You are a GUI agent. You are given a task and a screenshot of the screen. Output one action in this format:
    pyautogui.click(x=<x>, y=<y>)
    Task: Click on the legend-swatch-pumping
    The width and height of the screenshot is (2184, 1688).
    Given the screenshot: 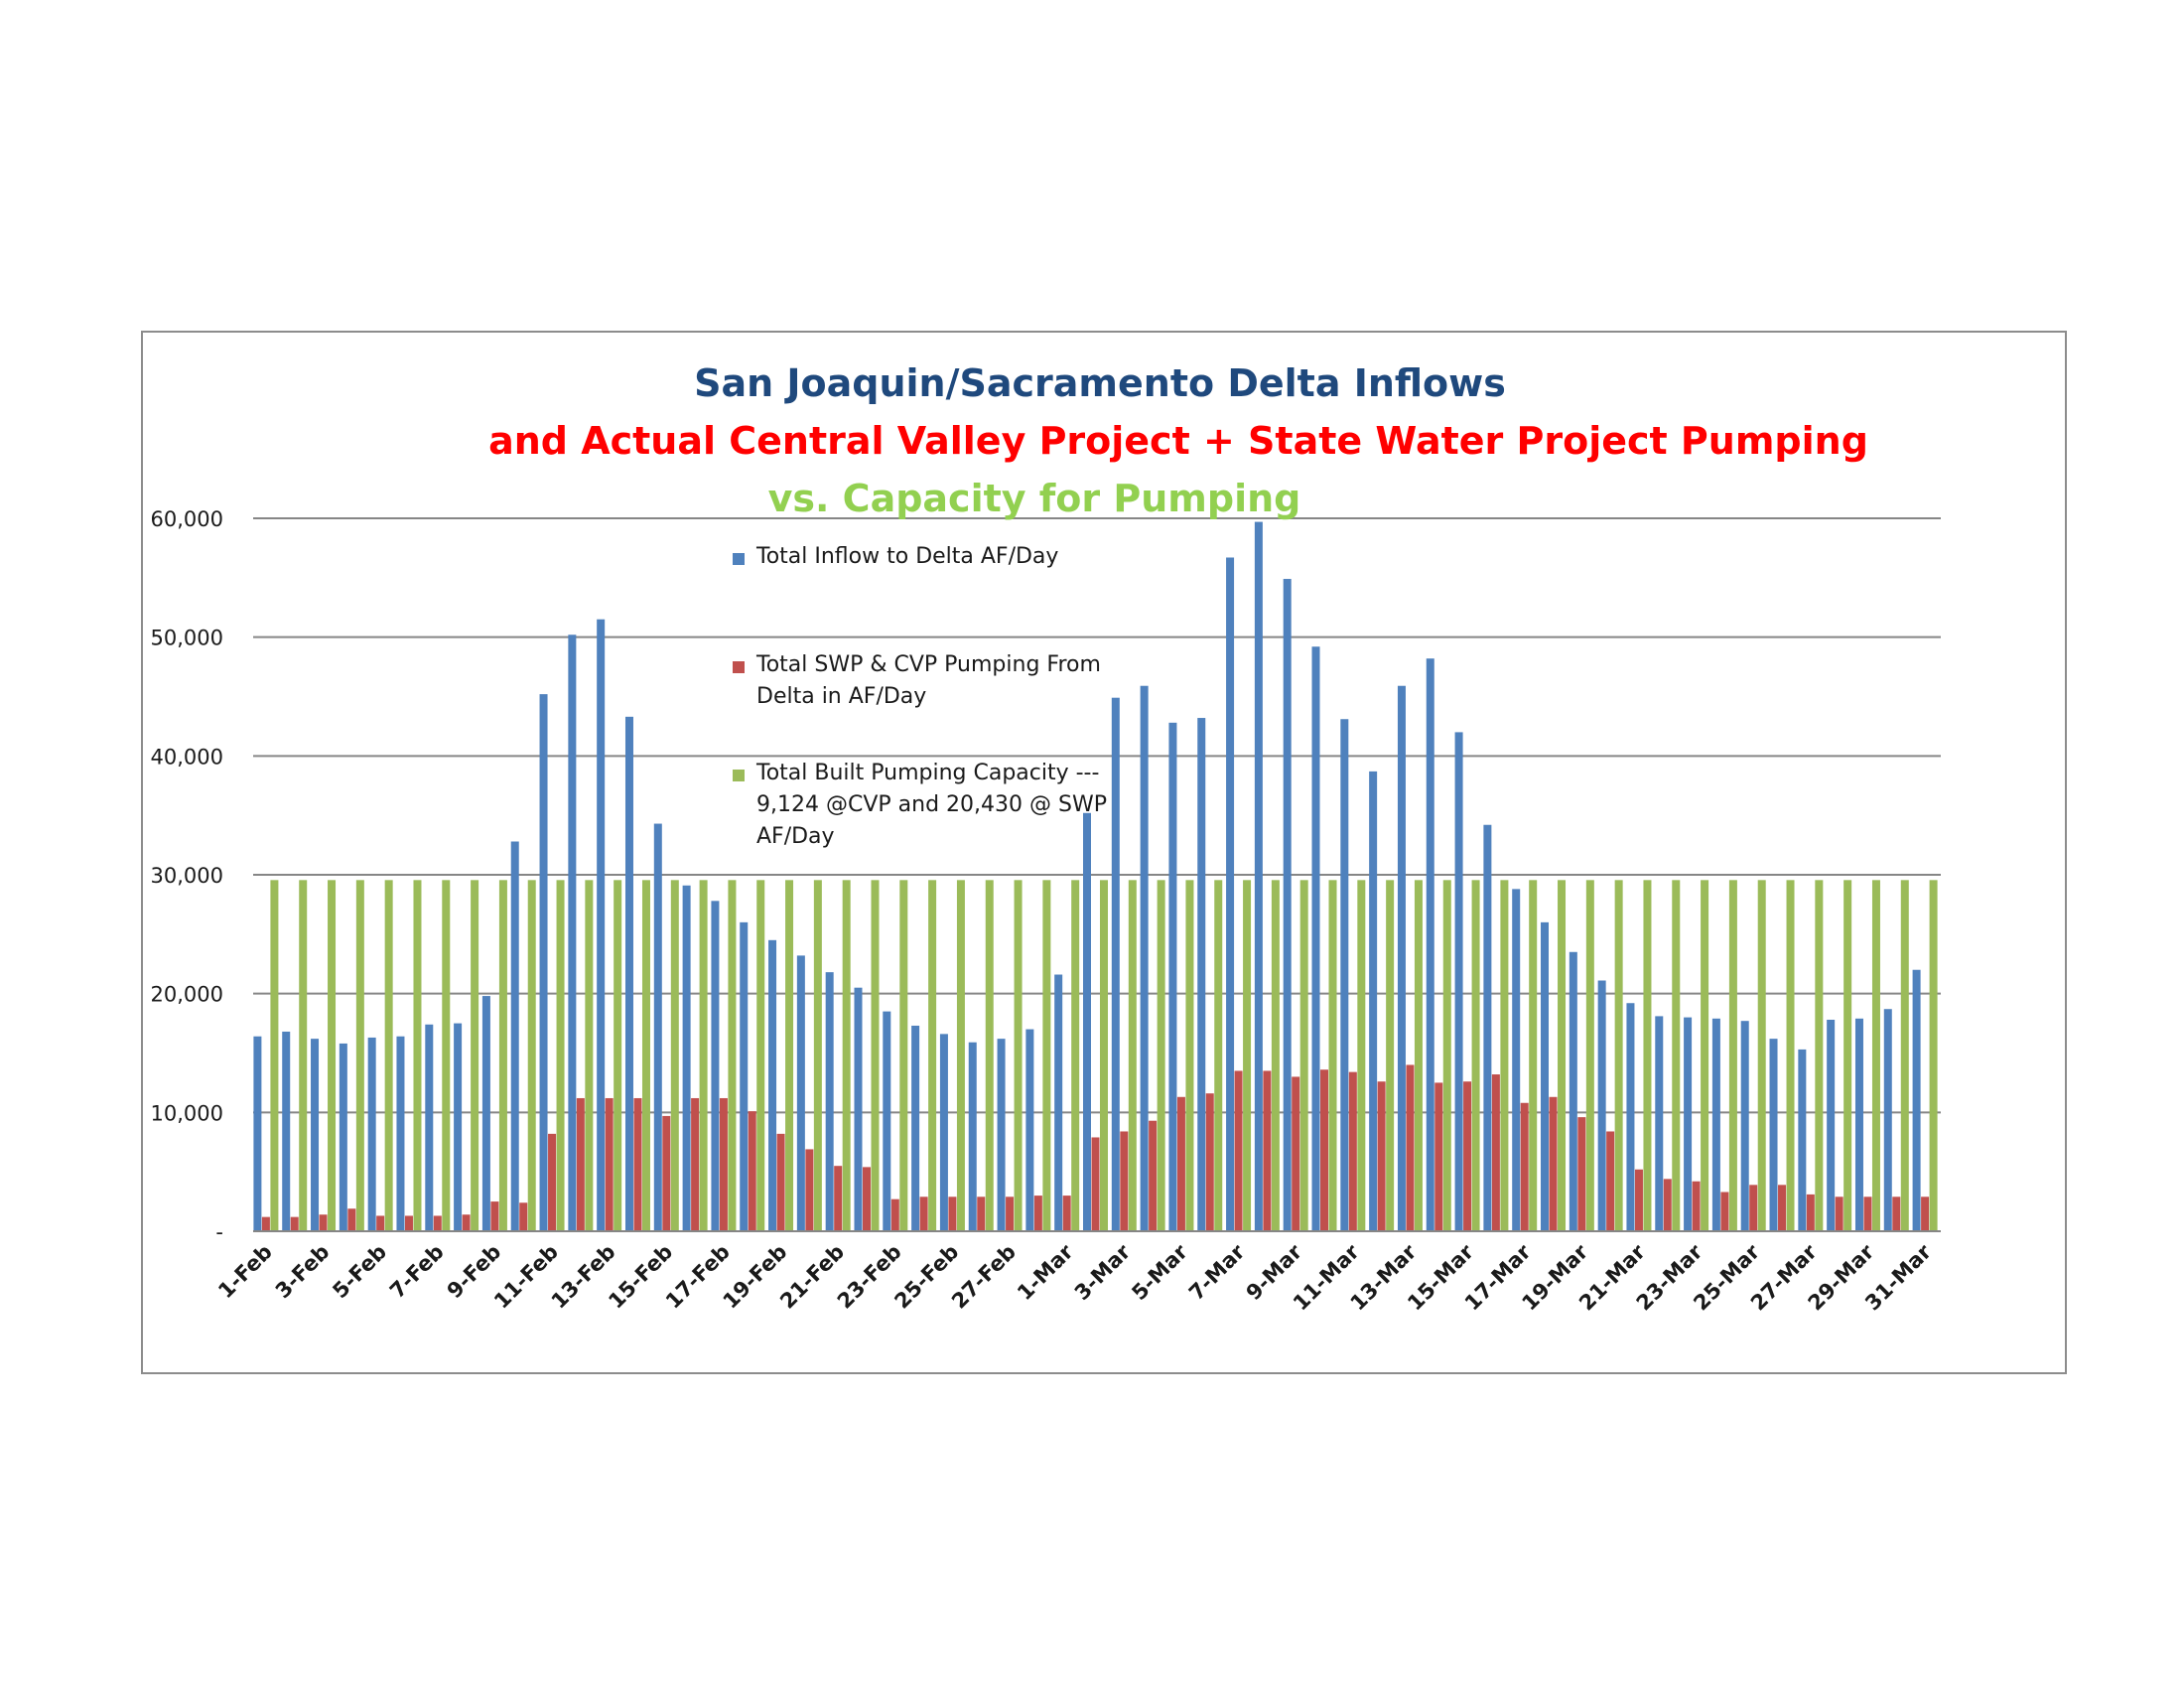 What is the action you would take?
    pyautogui.click(x=739, y=667)
    